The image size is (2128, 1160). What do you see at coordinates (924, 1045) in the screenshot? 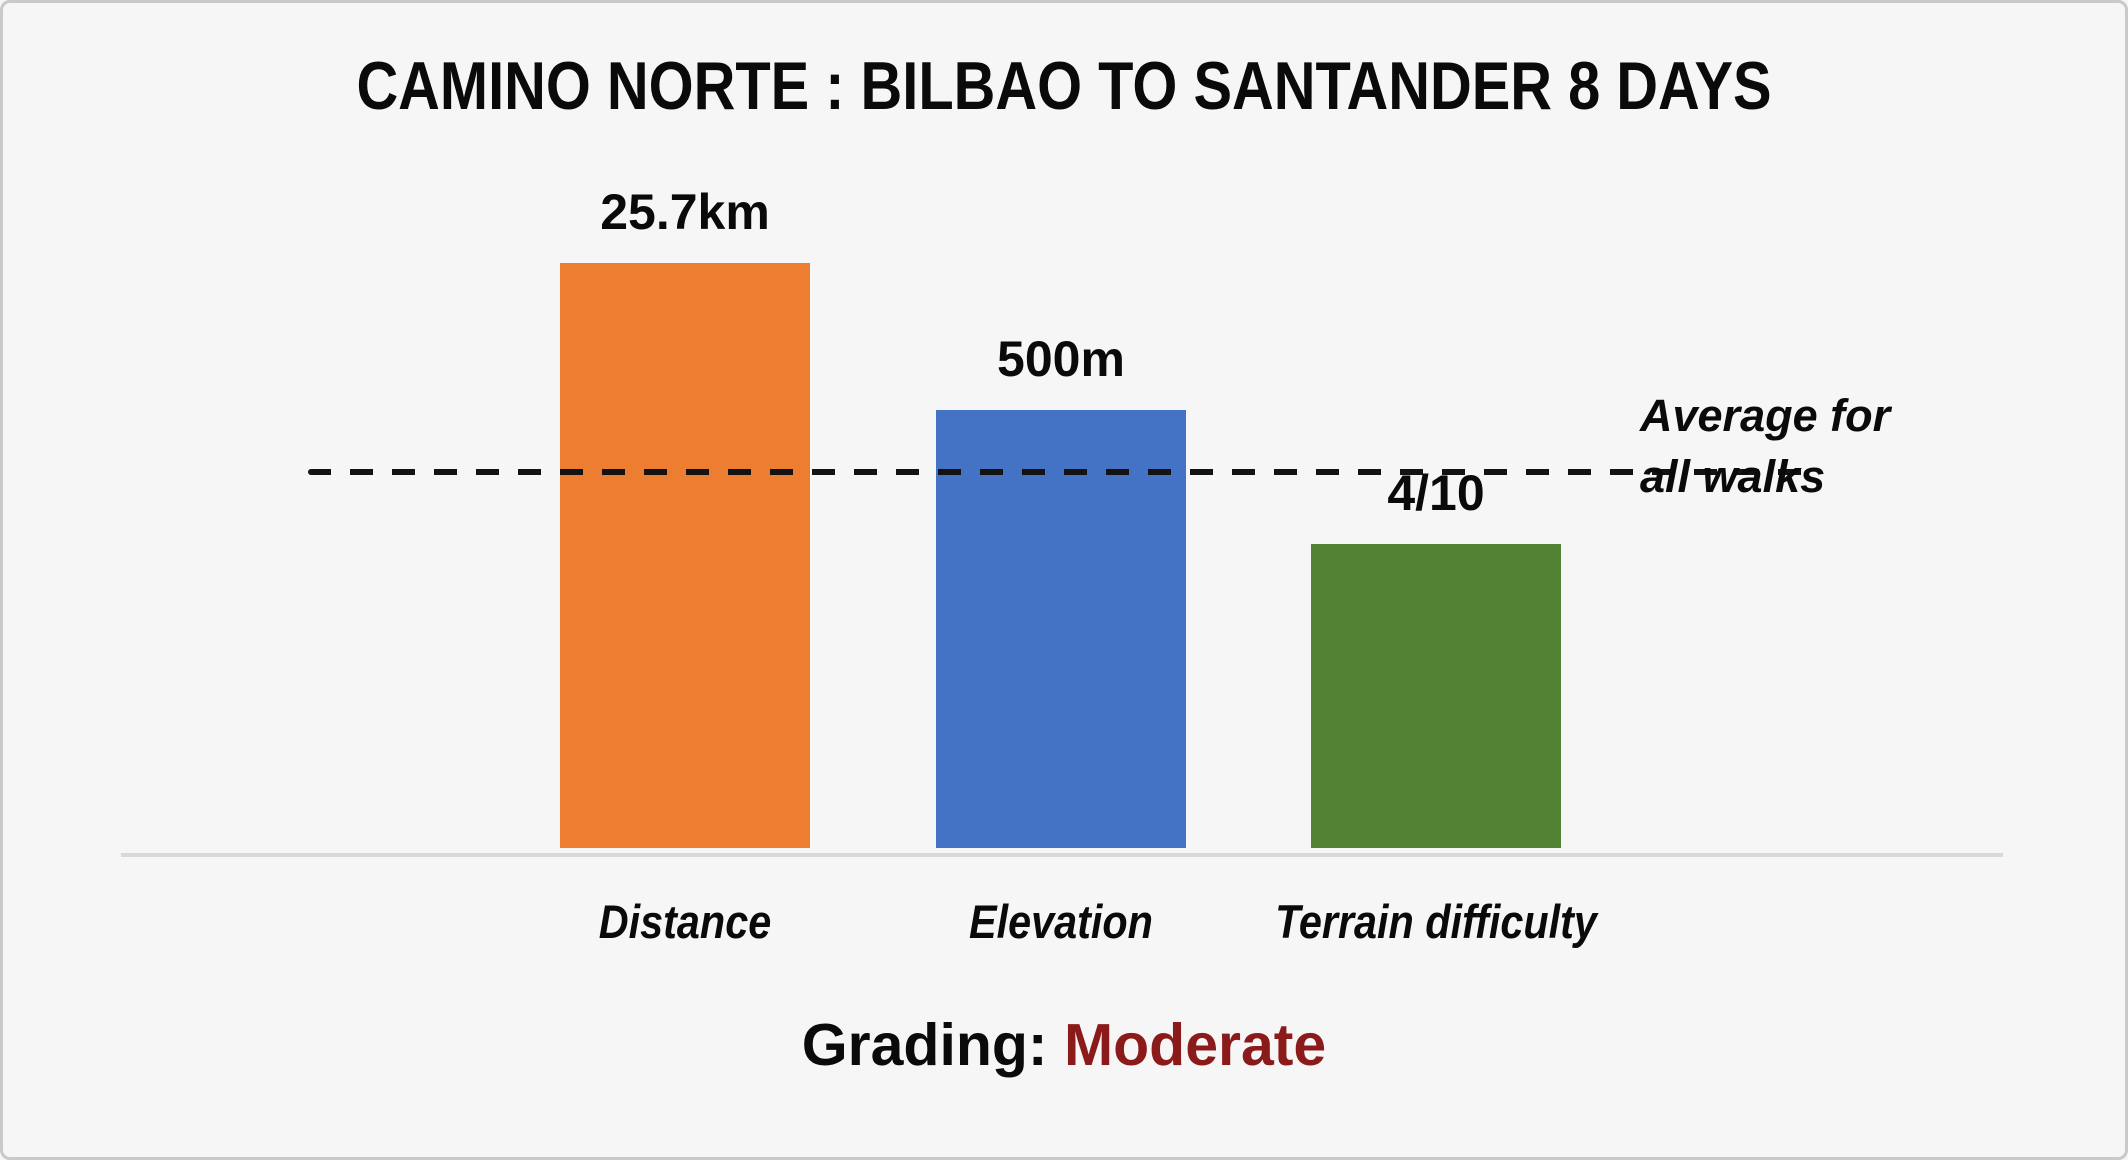
I see `grading-label: Grading:` at bounding box center [924, 1045].